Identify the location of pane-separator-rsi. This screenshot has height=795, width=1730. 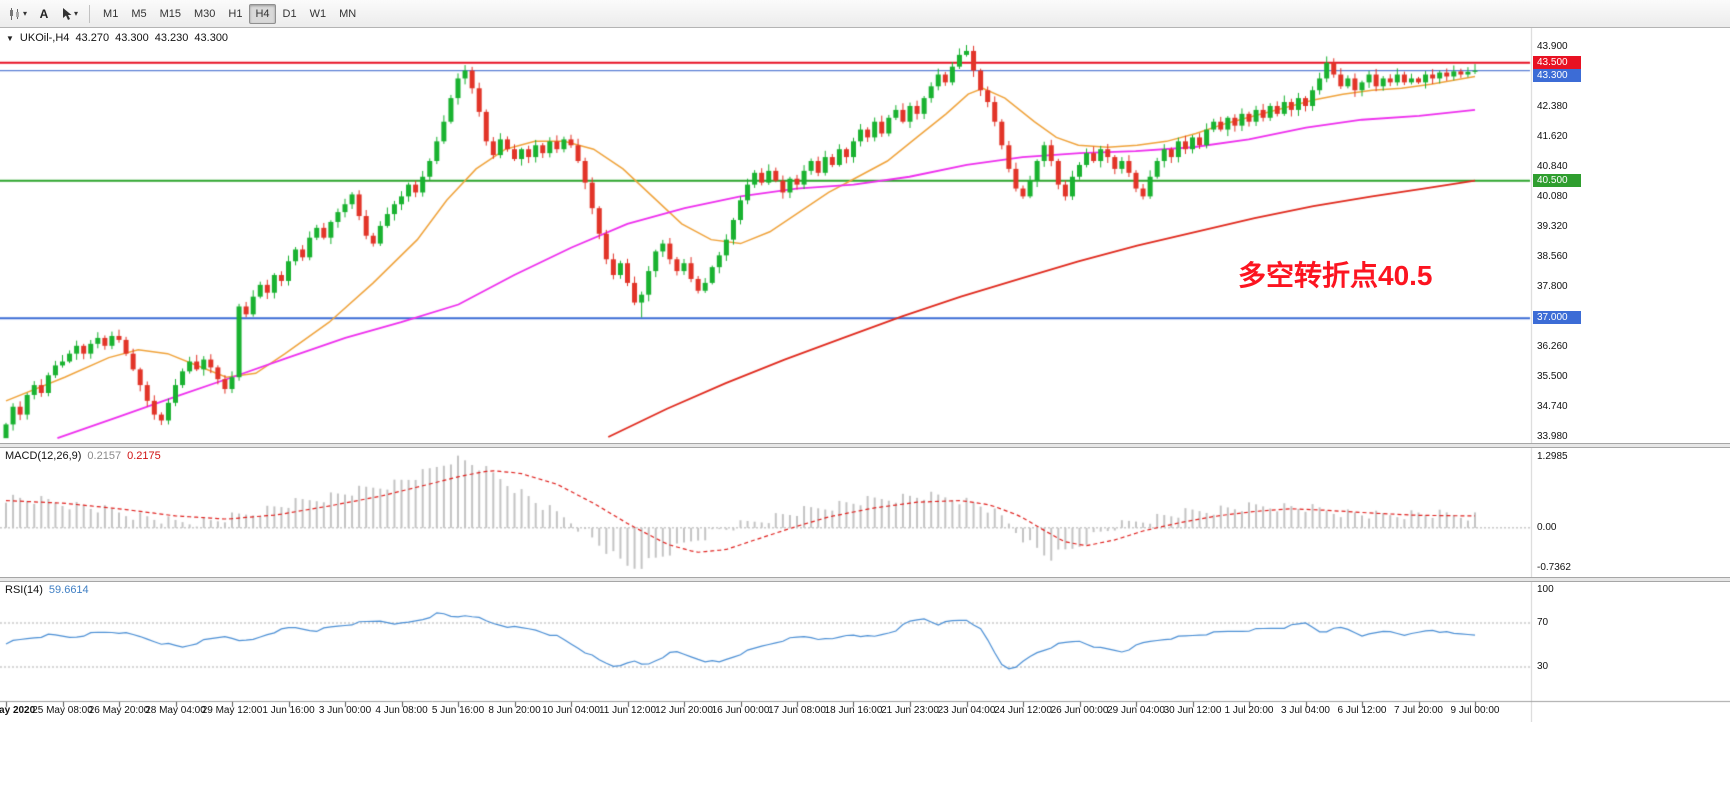
(865, 579).